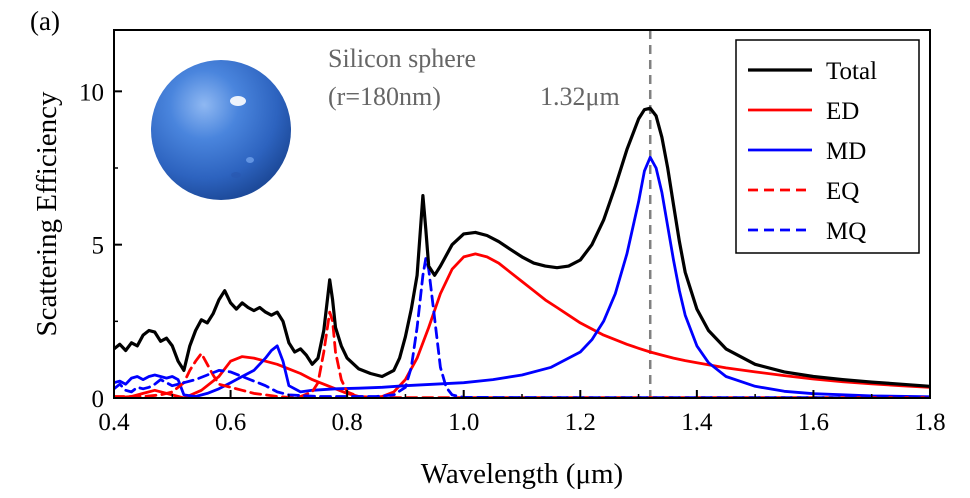  Describe the element at coordinates (813, 422) in the screenshot. I see `x-tick-label: 1.6` at that location.